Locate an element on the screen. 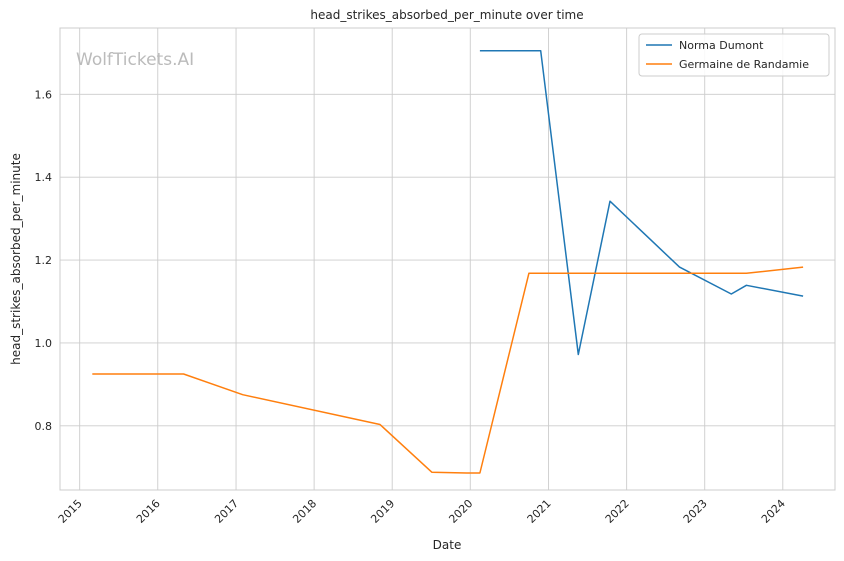  watermark: WolfTickets.AI is located at coordinates (135, 60).